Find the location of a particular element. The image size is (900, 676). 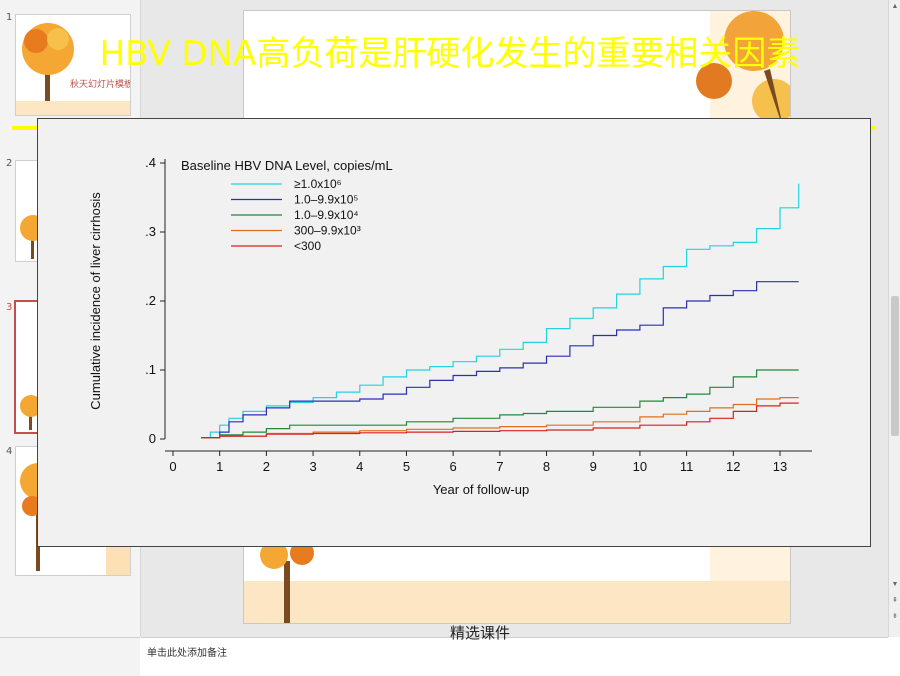

y-tick-label: .1 is located at coordinates (150, 369).